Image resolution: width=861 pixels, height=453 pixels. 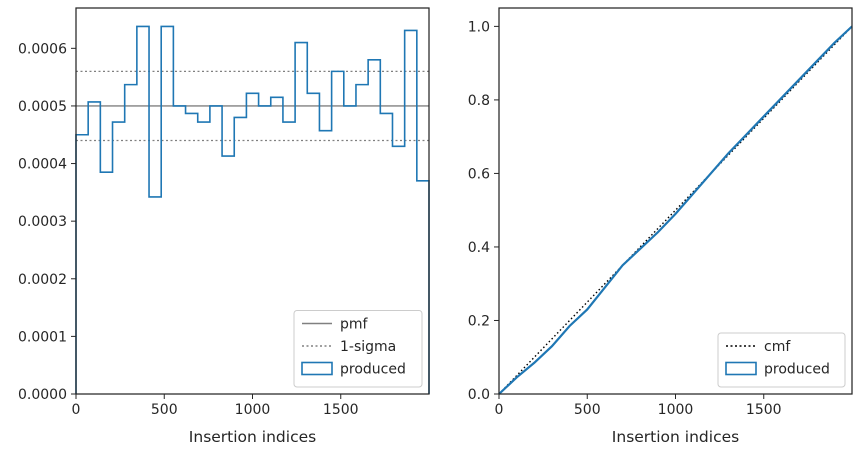 I want to click on y-tick-label: 0.0003, so click(x=42, y=222).